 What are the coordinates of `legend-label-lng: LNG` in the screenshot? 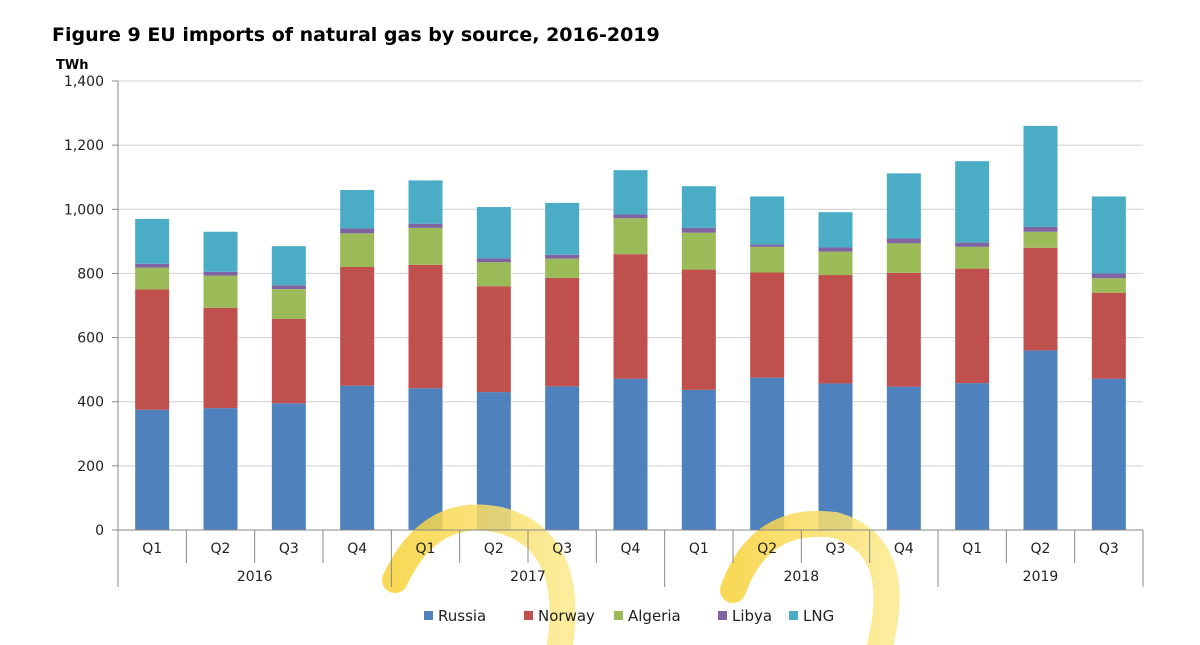 It's located at (818, 616).